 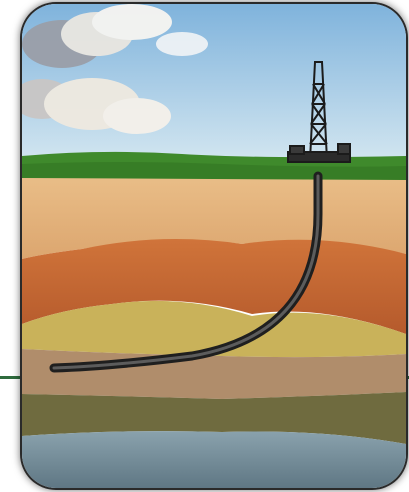 I want to click on clouds, so click(x=115, y=69).